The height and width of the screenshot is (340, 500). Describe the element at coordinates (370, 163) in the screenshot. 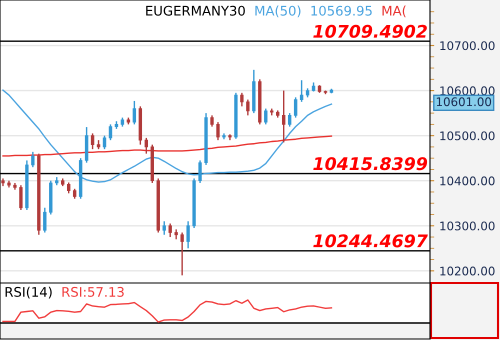

I see `ref-line-label: 10415.8399` at that location.